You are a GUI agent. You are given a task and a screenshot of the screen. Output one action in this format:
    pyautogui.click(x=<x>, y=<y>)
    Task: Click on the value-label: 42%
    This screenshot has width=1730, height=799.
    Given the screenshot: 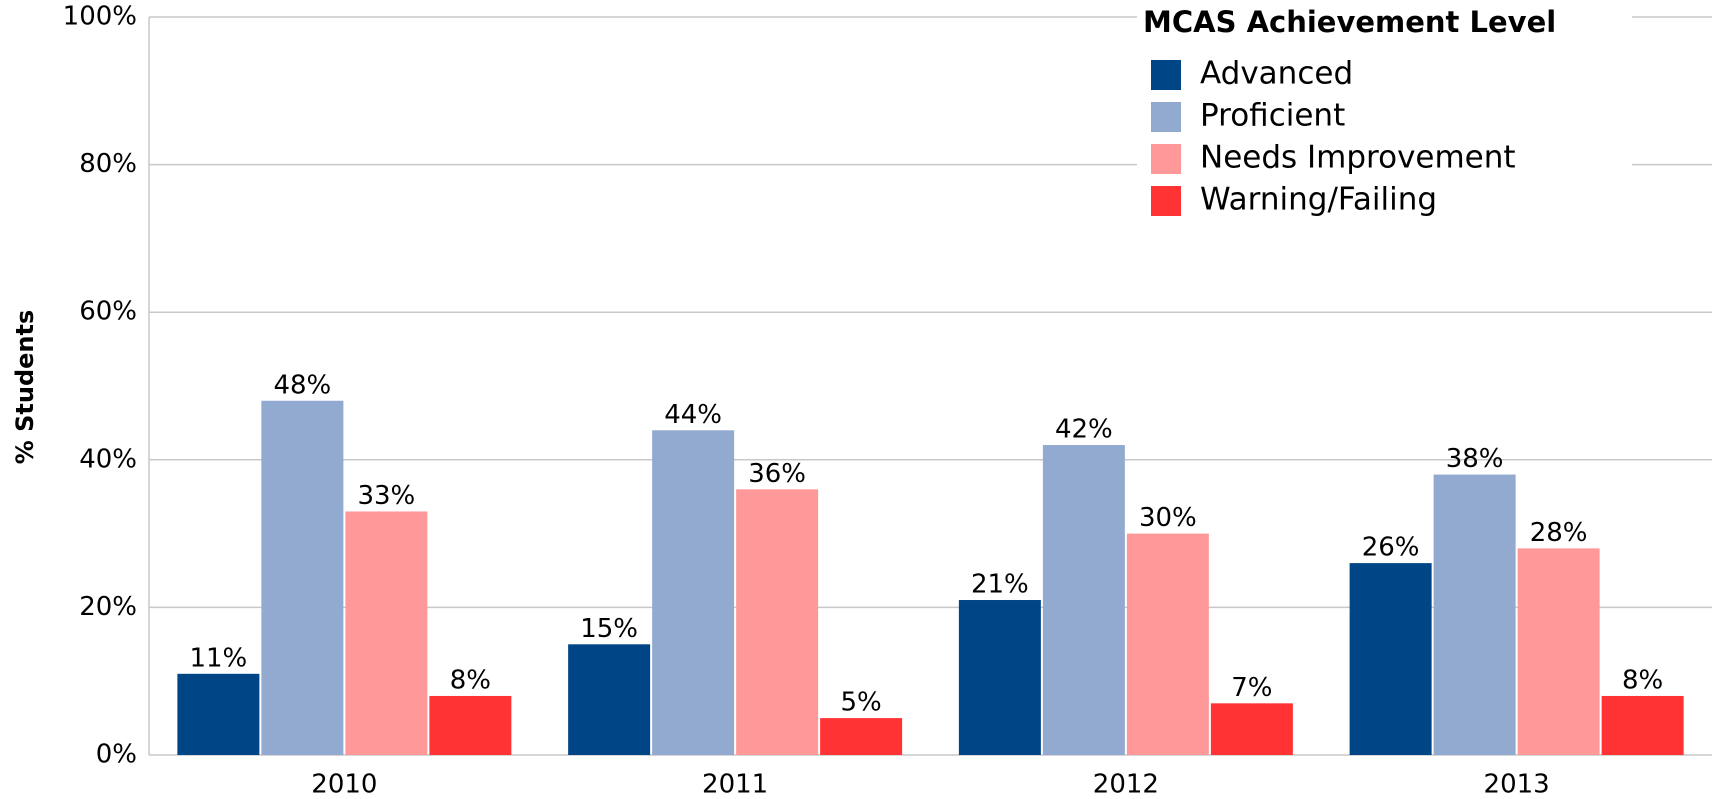 What is the action you would take?
    pyautogui.click(x=1084, y=430)
    